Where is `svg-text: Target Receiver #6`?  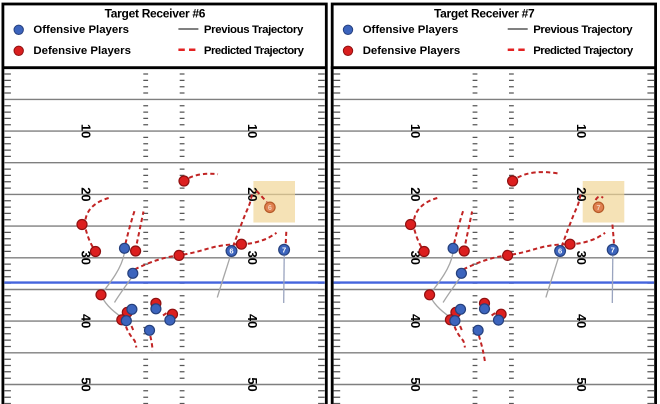
svg-text: Target Receiver #6 is located at coordinates (155, 14).